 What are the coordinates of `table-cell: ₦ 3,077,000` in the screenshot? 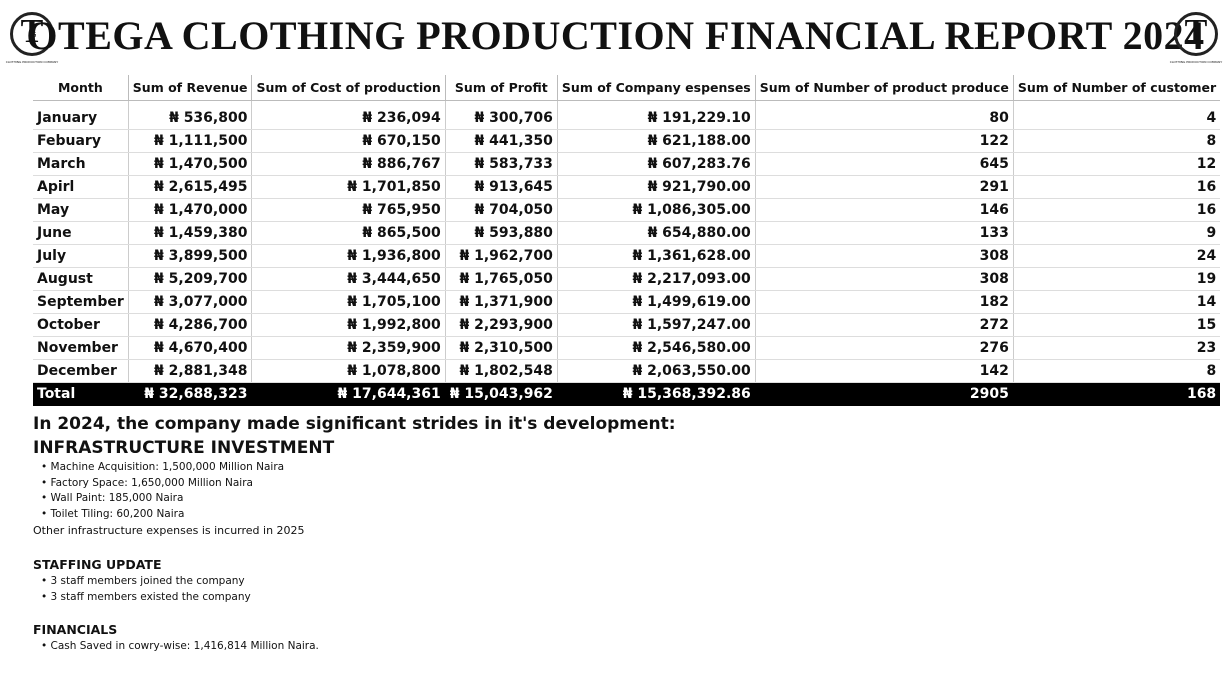 It's located at (189, 302).